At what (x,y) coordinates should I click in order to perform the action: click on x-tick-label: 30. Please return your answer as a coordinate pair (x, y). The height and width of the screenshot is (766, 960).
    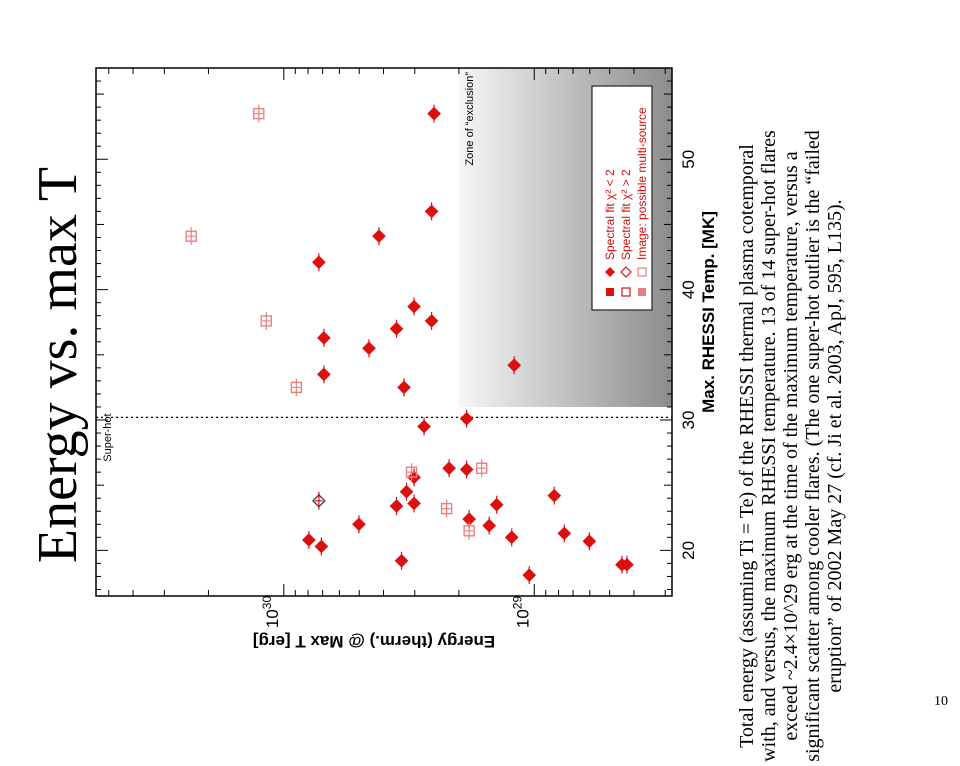
    Looking at the image, I should click on (688, 420).